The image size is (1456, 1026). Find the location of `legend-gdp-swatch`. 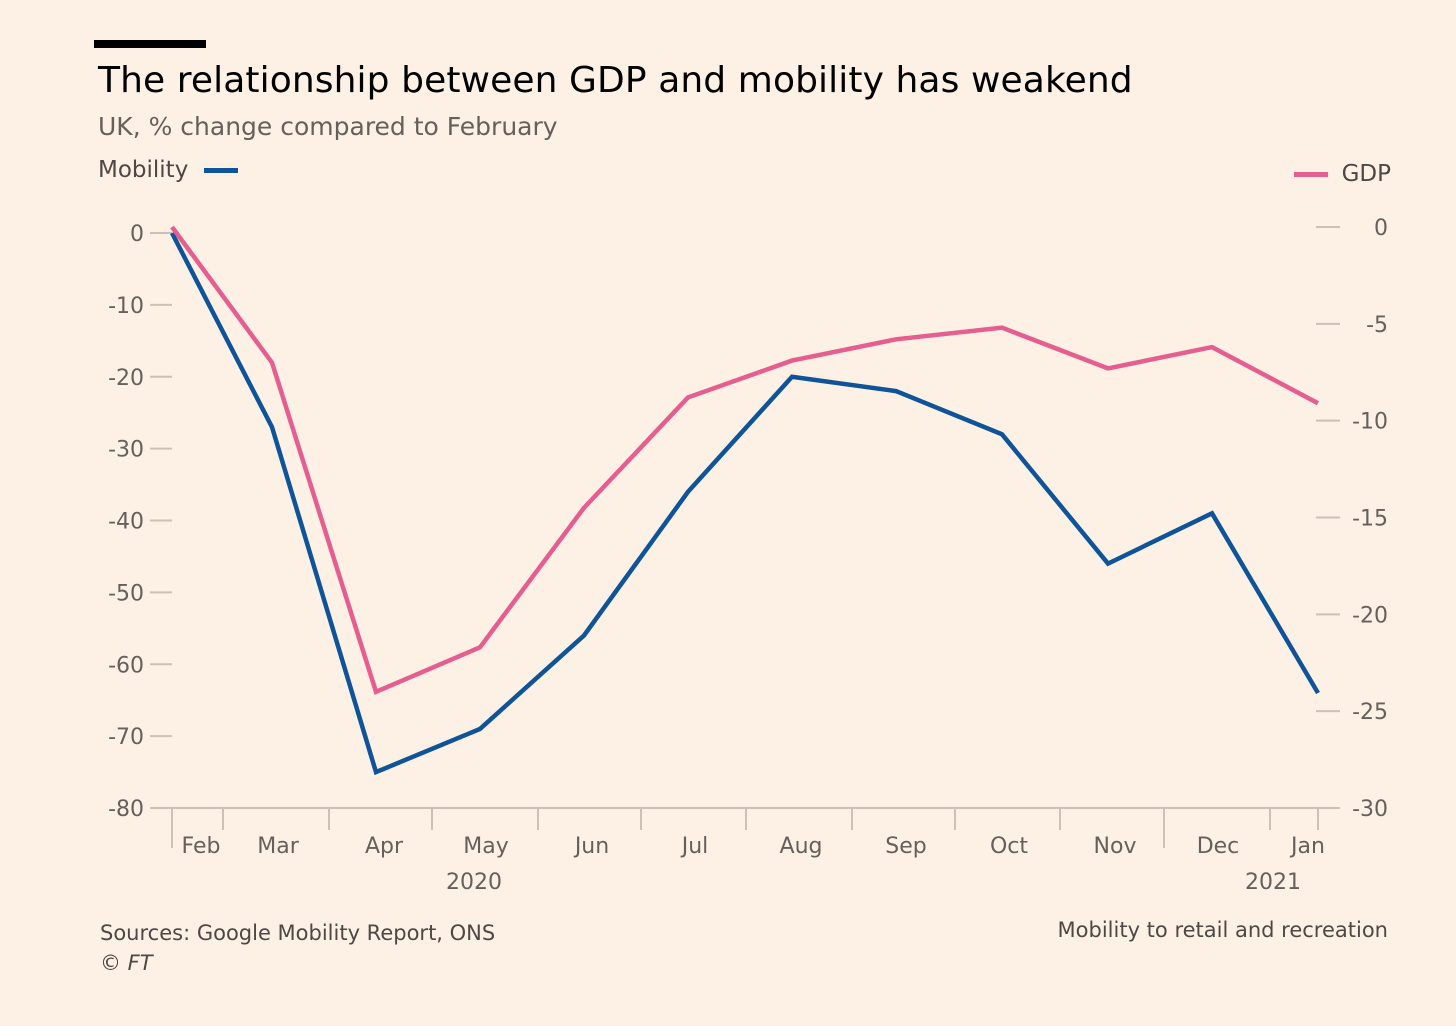

legend-gdp-swatch is located at coordinates (1310, 174).